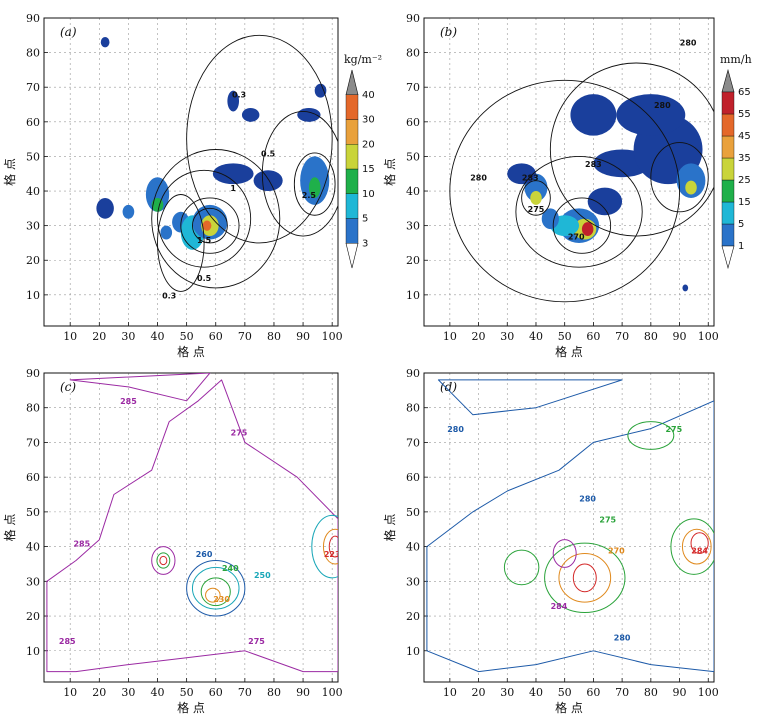  I want to click on contour-label: 284, so click(699, 551).